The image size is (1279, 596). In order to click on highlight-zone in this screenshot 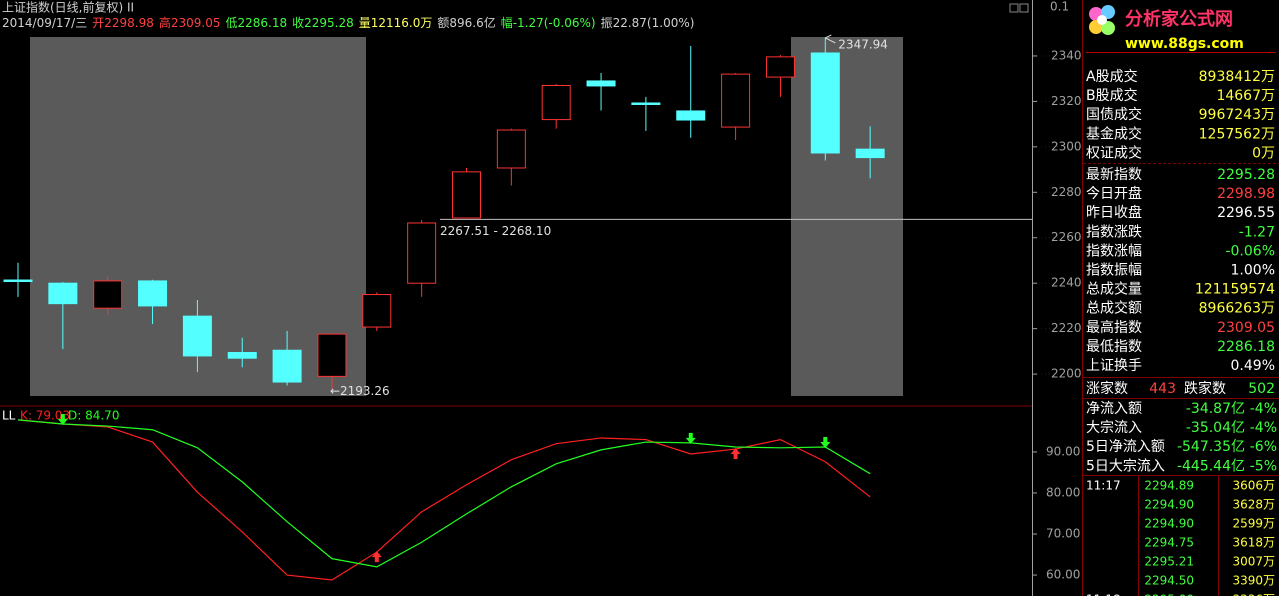, I will do `click(847, 216)`.